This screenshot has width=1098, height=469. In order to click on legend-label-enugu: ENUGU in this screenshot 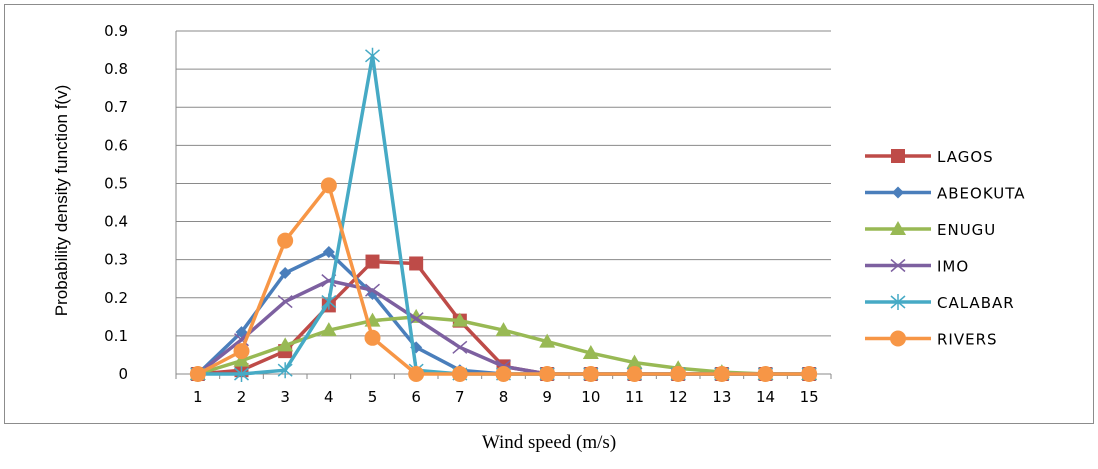, I will do `click(966, 230)`.